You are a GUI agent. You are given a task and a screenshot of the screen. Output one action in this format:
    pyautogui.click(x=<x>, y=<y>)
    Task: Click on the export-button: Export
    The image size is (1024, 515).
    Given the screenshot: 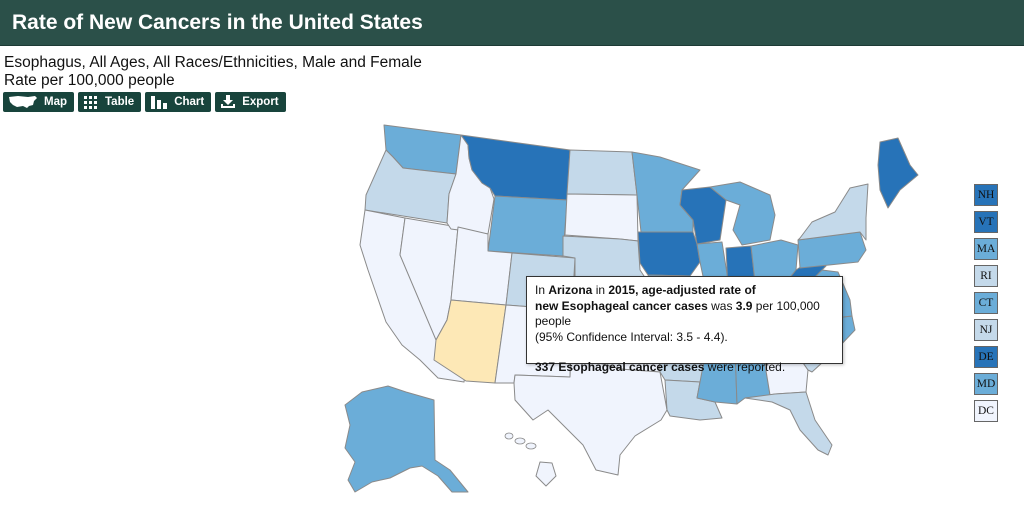 What is the action you would take?
    pyautogui.click(x=250, y=102)
    